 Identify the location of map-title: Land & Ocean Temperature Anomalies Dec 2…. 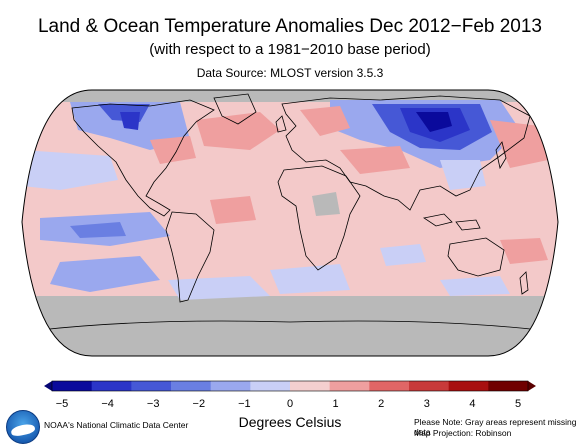
(289, 26).